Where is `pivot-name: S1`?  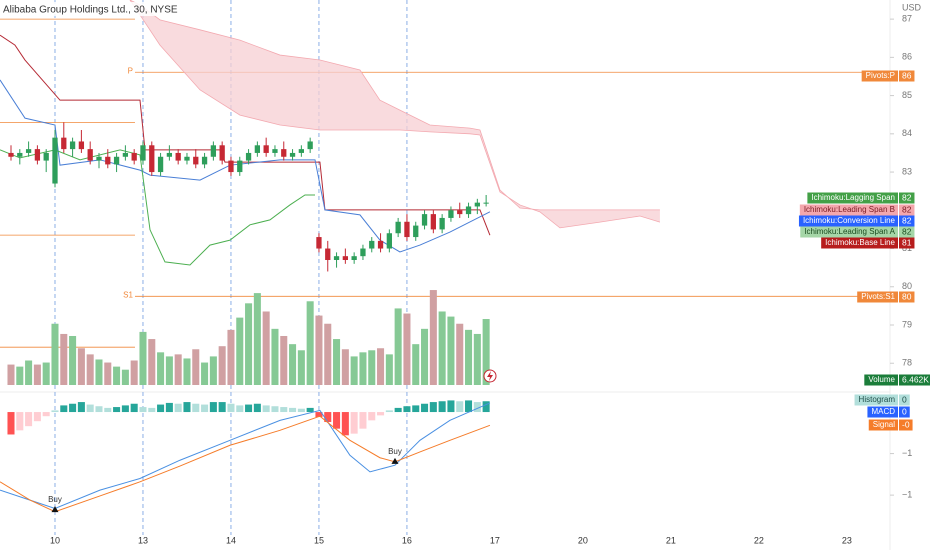
pivot-name: S1 is located at coordinates (128, 294).